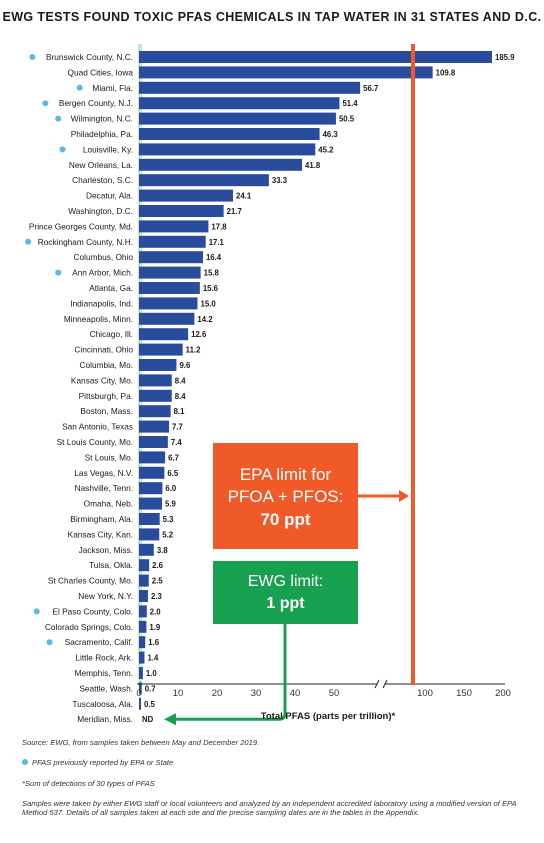  Describe the element at coordinates (505, 57) in the screenshot. I see `value-label: 185.9` at that location.